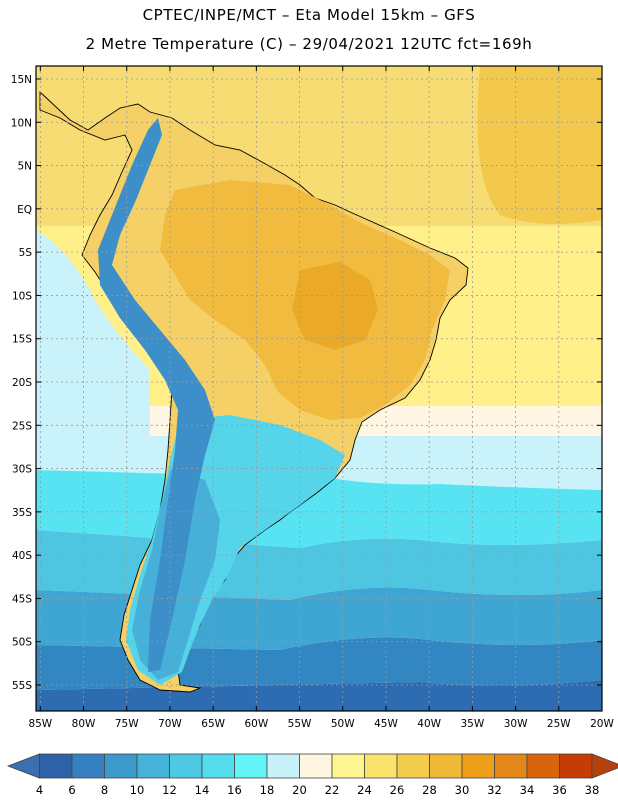 Image resolution: width=618 pixels, height=800 pixels. Describe the element at coordinates (24, 167) in the screenshot. I see `lat-label: 5N` at that location.